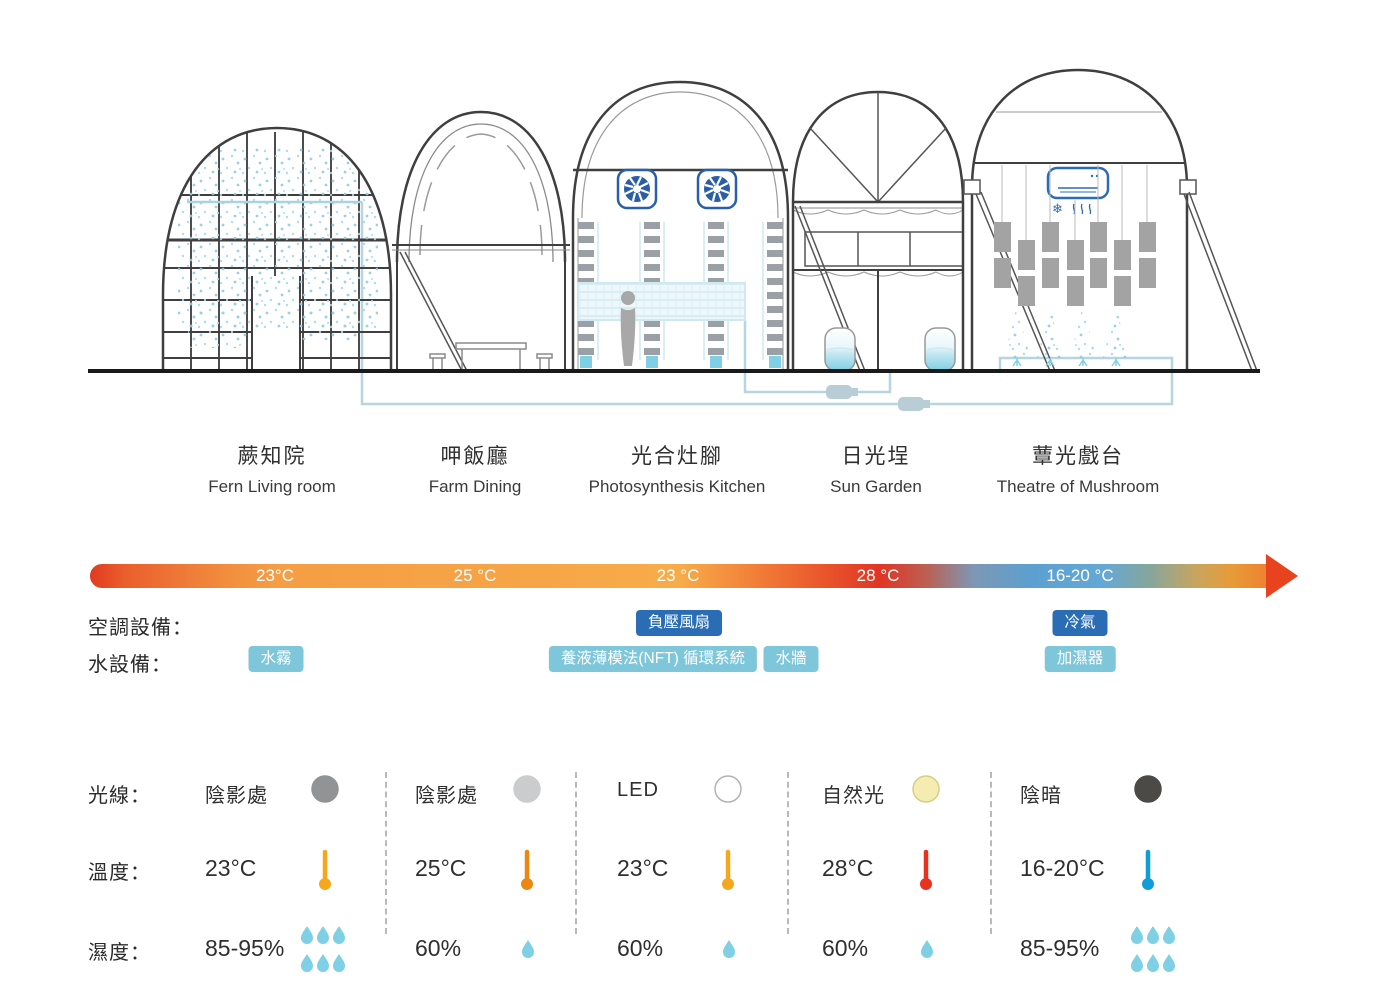 The width and height of the screenshot is (1385, 1000). I want to click on badge-negative-pressure-fan: 負壓風扇, so click(679, 623).